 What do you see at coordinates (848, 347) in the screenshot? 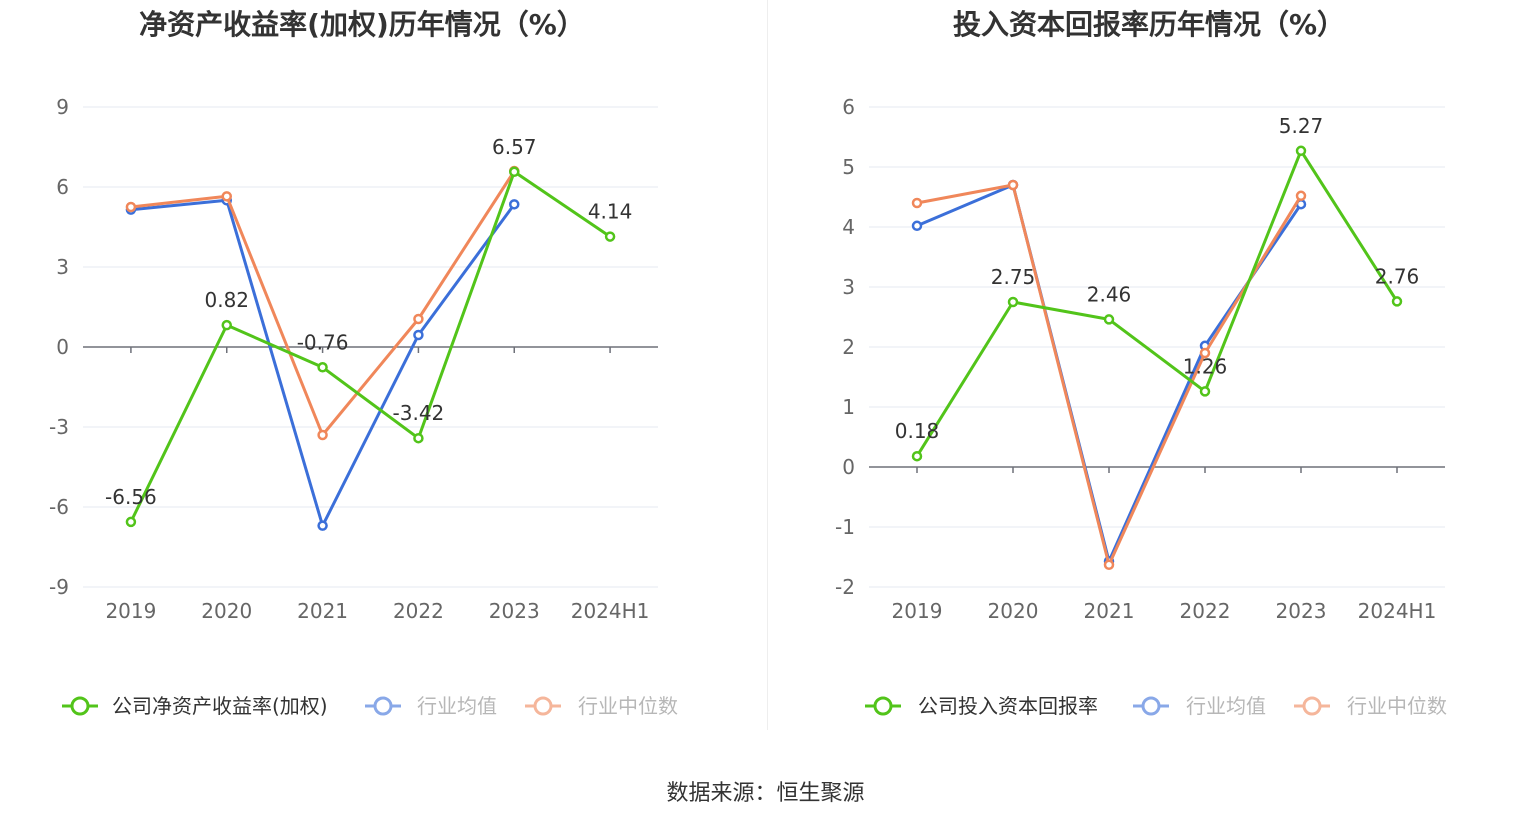
I see `y-tick-label: 2` at bounding box center [848, 347].